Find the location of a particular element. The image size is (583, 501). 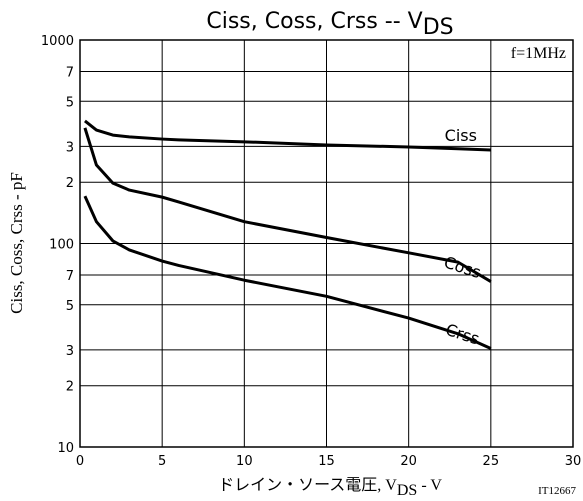

y-tick-label: 1000 is located at coordinates (57, 41).